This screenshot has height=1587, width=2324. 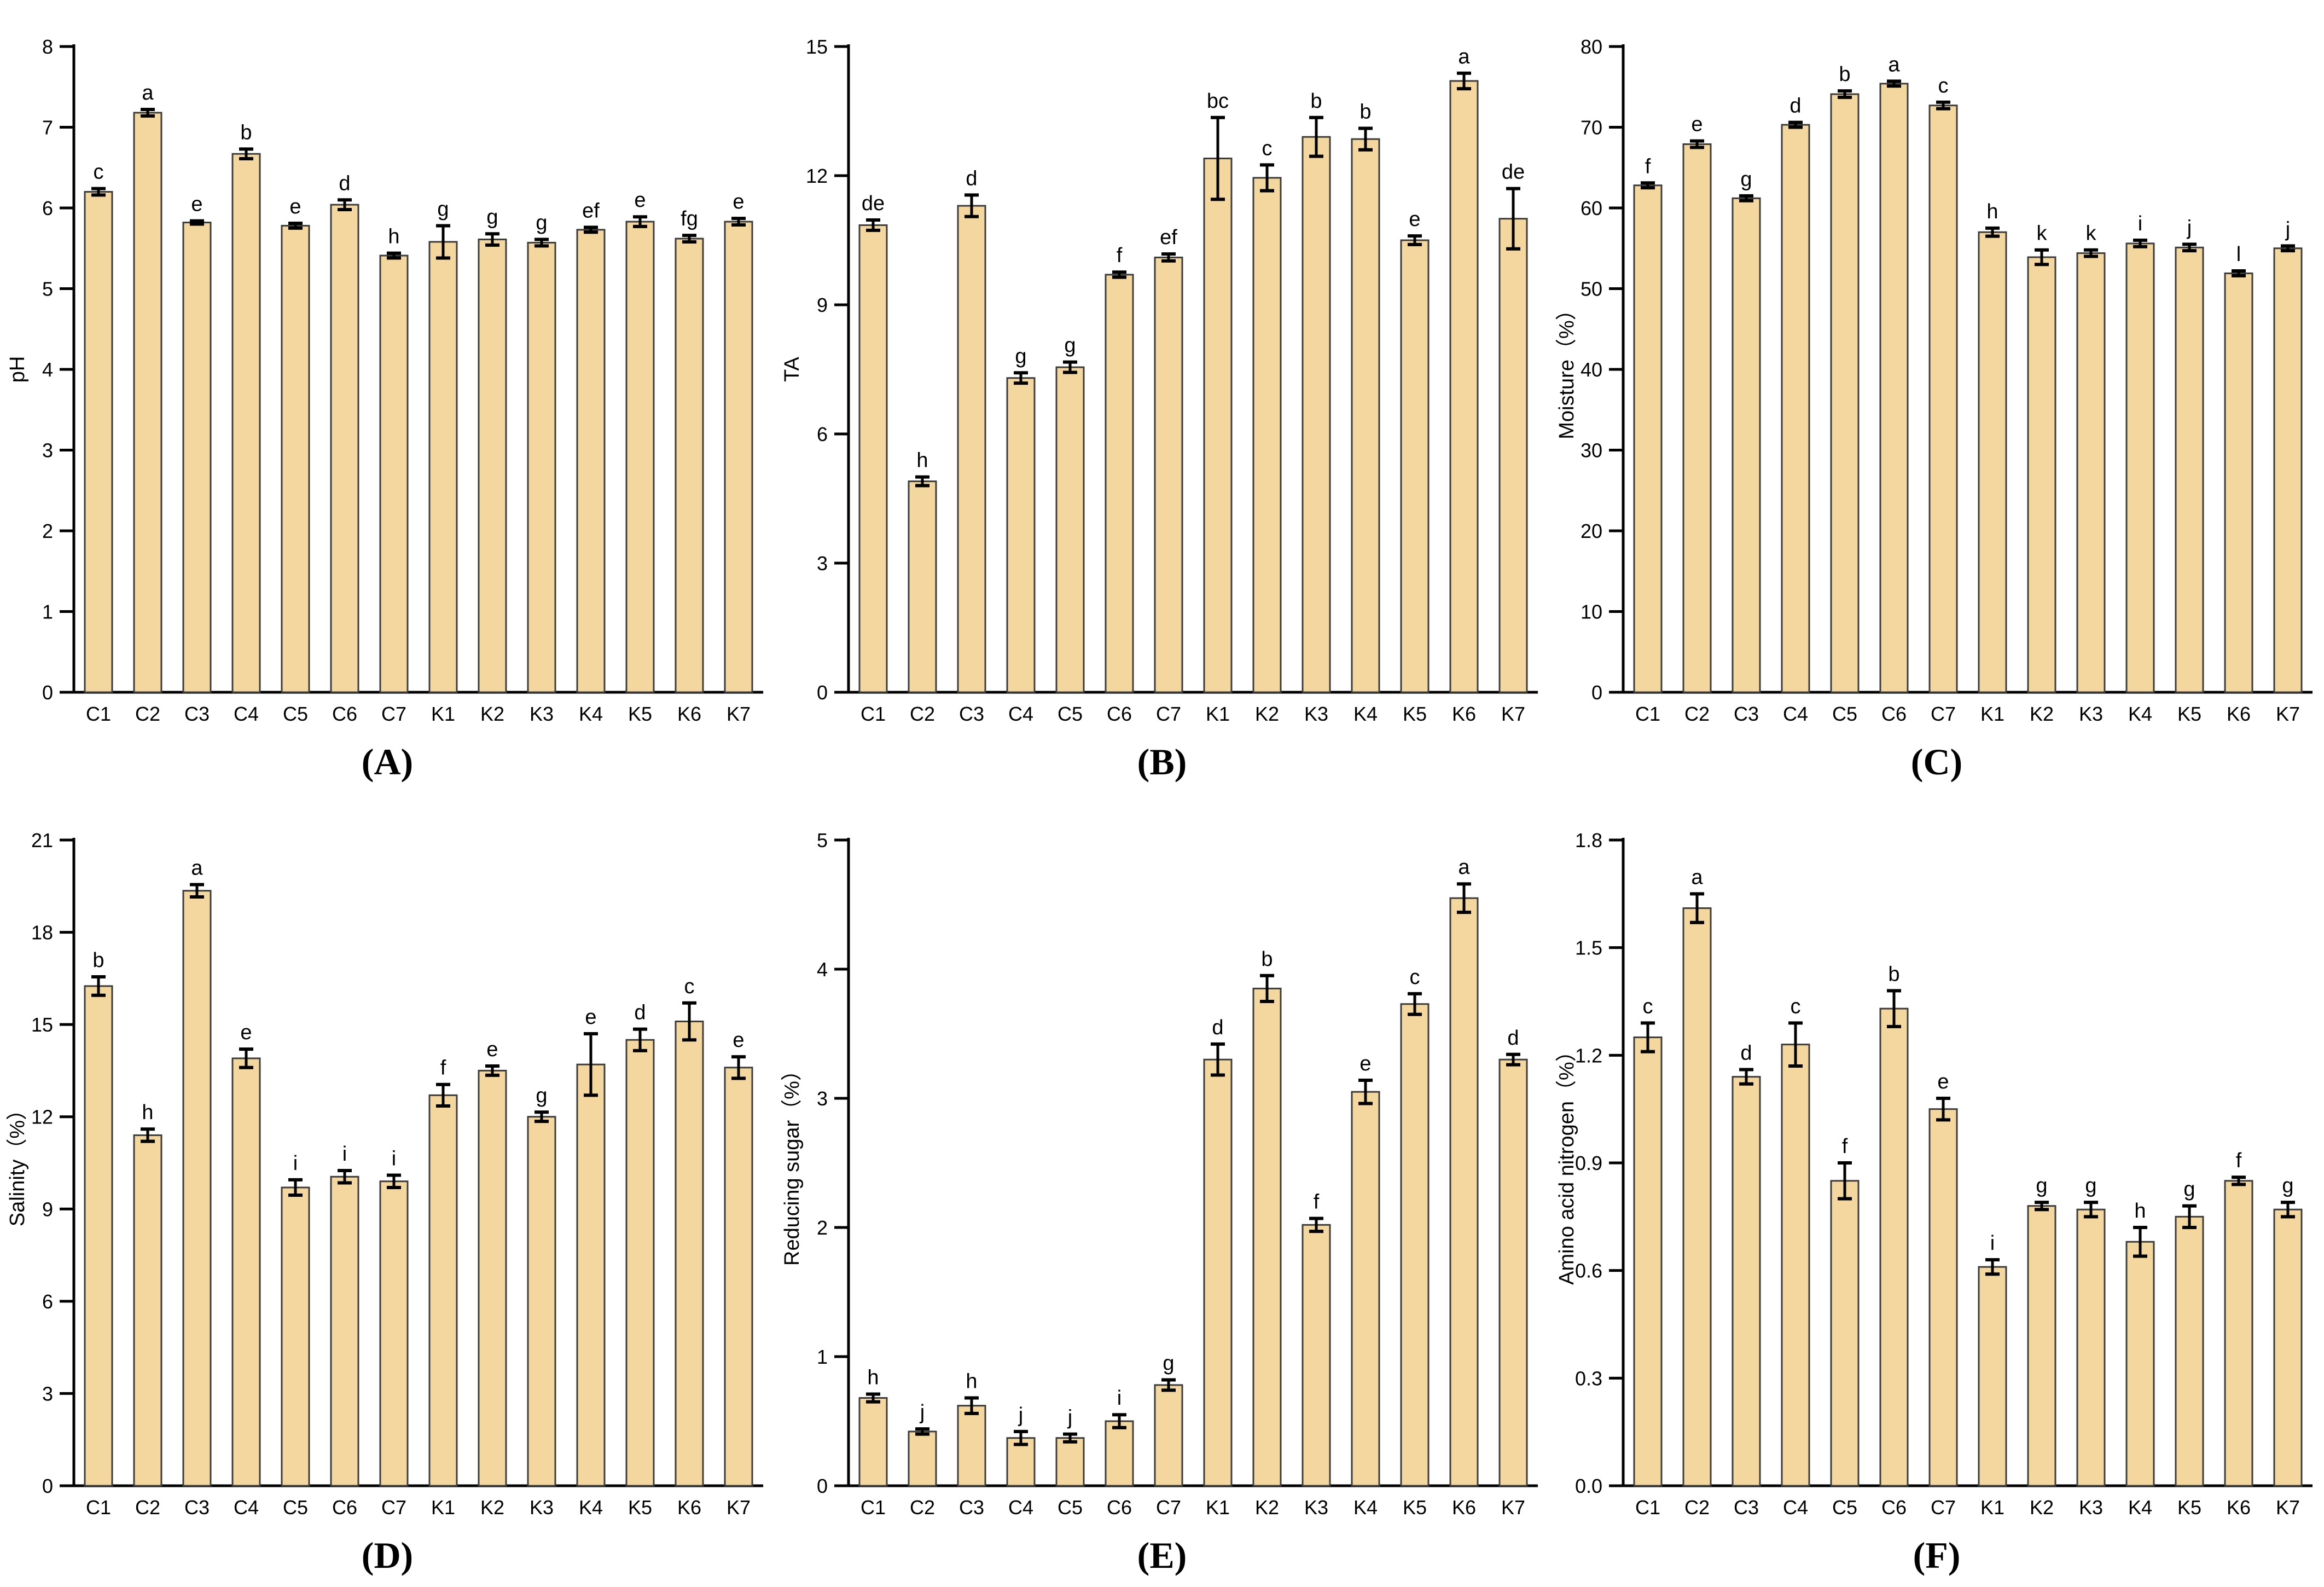 What do you see at coordinates (591, 229) in the screenshot?
I see `error-bar-K4` at bounding box center [591, 229].